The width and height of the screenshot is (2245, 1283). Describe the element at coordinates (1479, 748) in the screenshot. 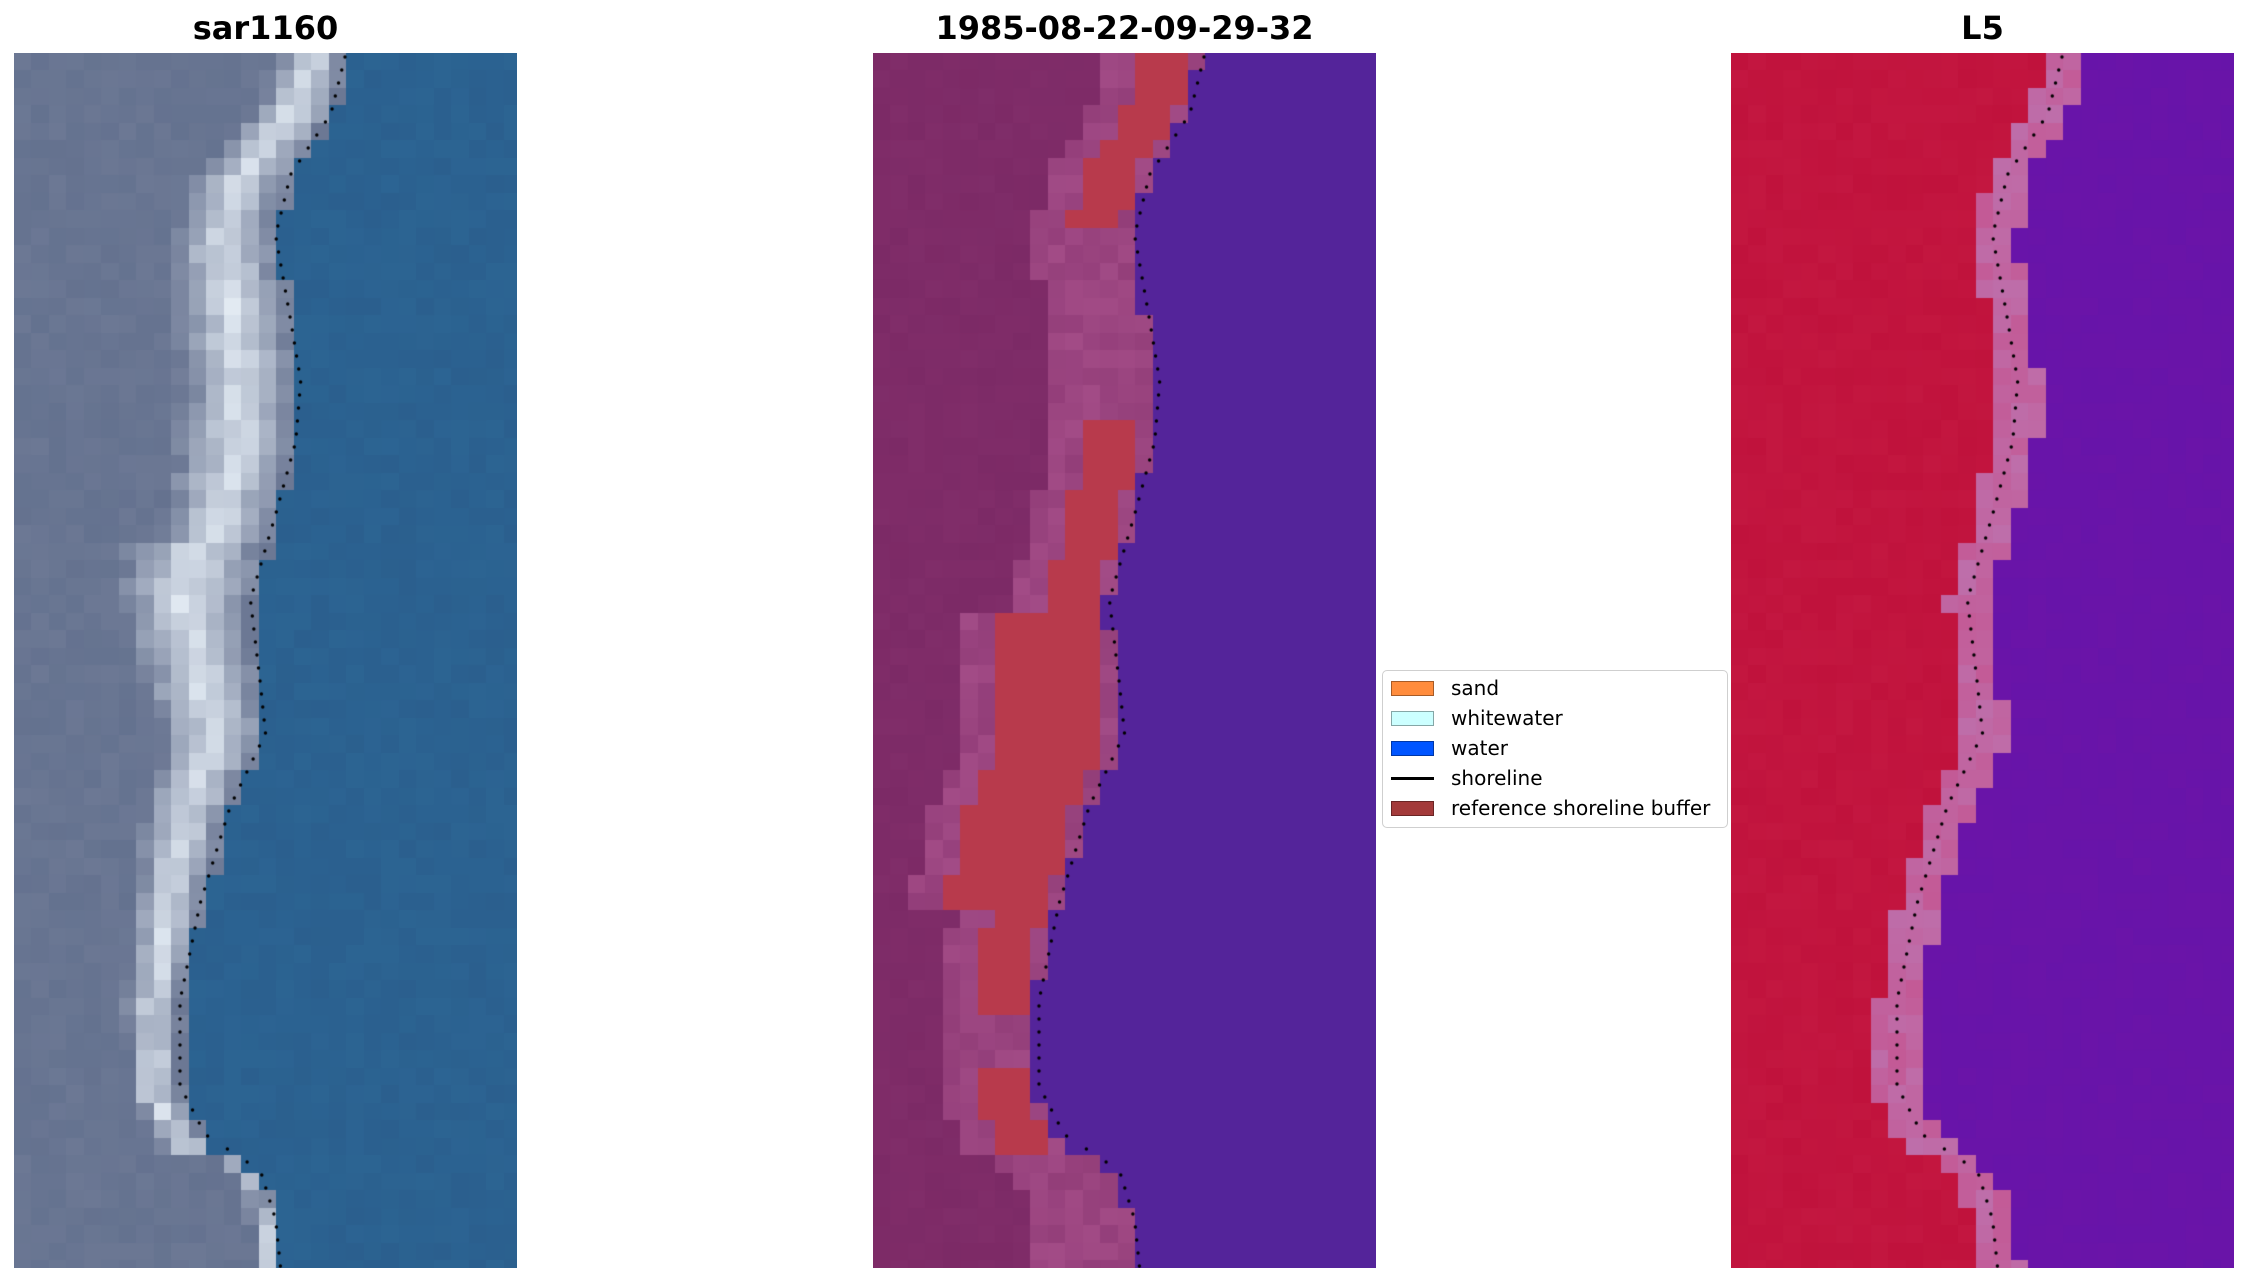

I see `legend-label-water: water` at that location.